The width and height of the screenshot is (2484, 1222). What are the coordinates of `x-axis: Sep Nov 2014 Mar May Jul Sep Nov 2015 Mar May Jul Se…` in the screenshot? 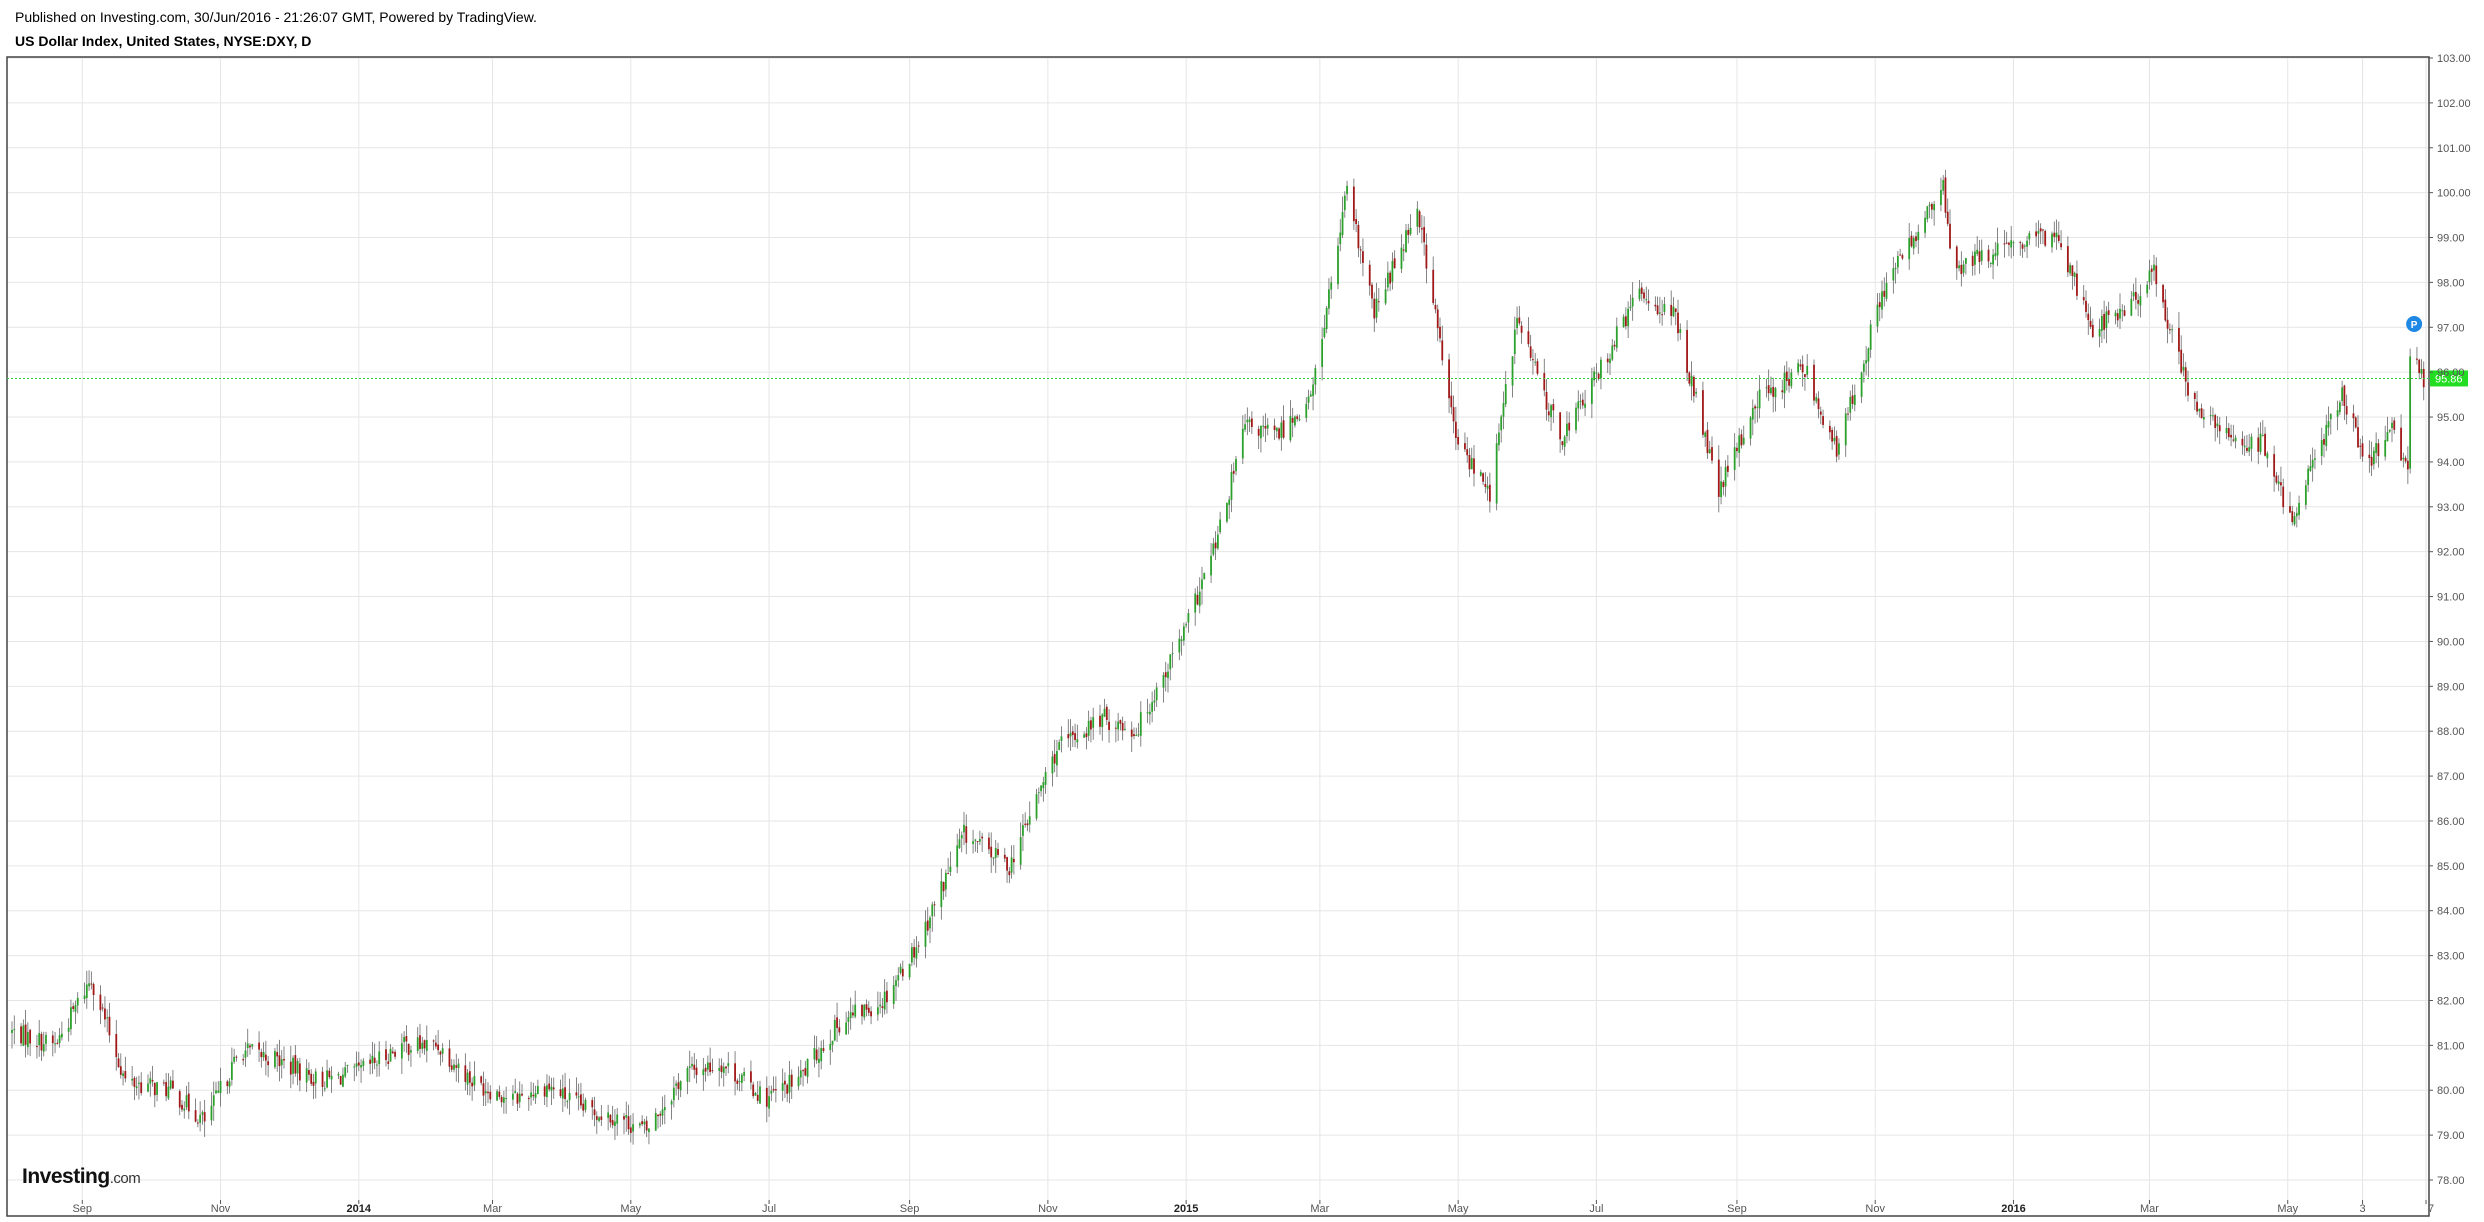 It's located at (1253, 1207).